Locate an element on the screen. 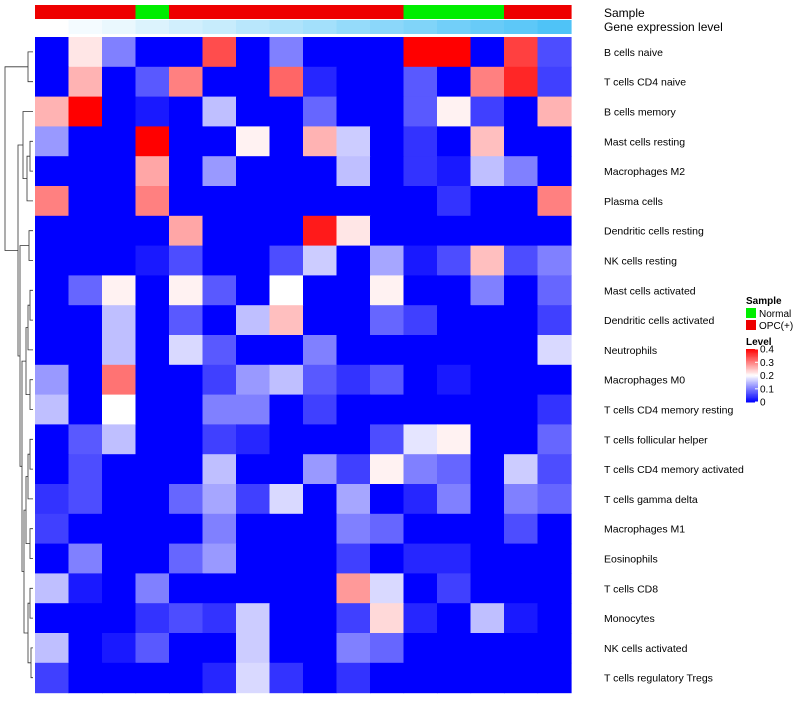 Image resolution: width=800 pixels, height=705 pixels. sample-legend-label: Normal is located at coordinates (775, 314).